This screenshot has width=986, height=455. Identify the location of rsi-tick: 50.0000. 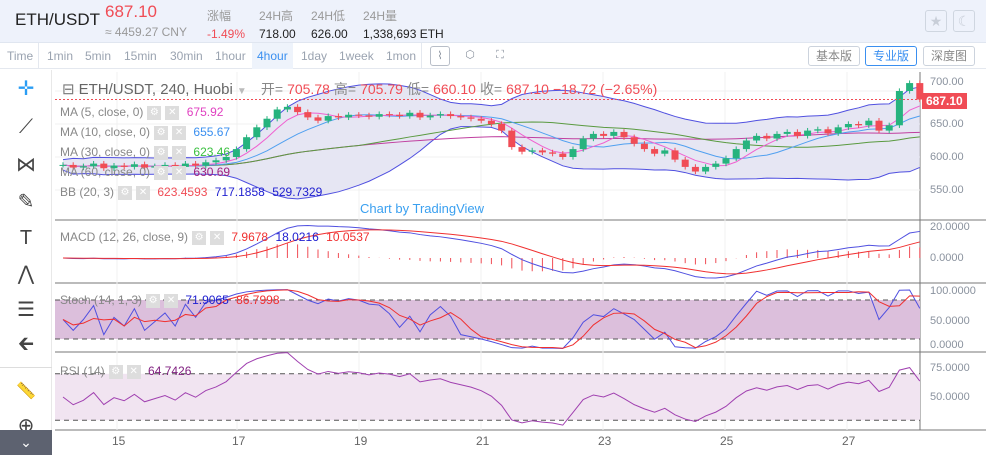
(950, 397).